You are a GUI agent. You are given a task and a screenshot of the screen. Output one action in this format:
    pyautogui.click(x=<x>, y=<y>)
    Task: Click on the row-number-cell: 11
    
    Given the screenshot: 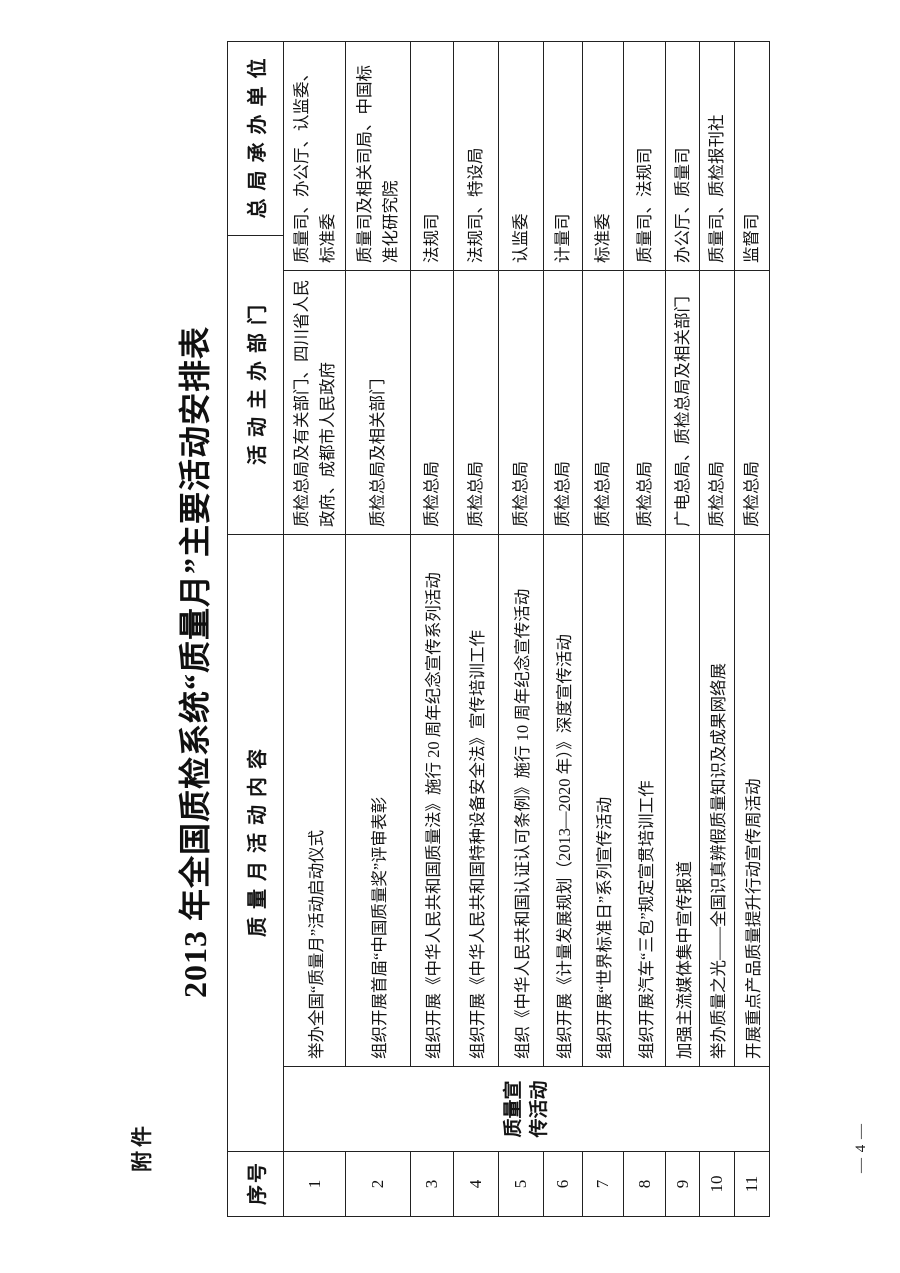 What is the action you would take?
    pyautogui.click(x=752, y=1184)
    